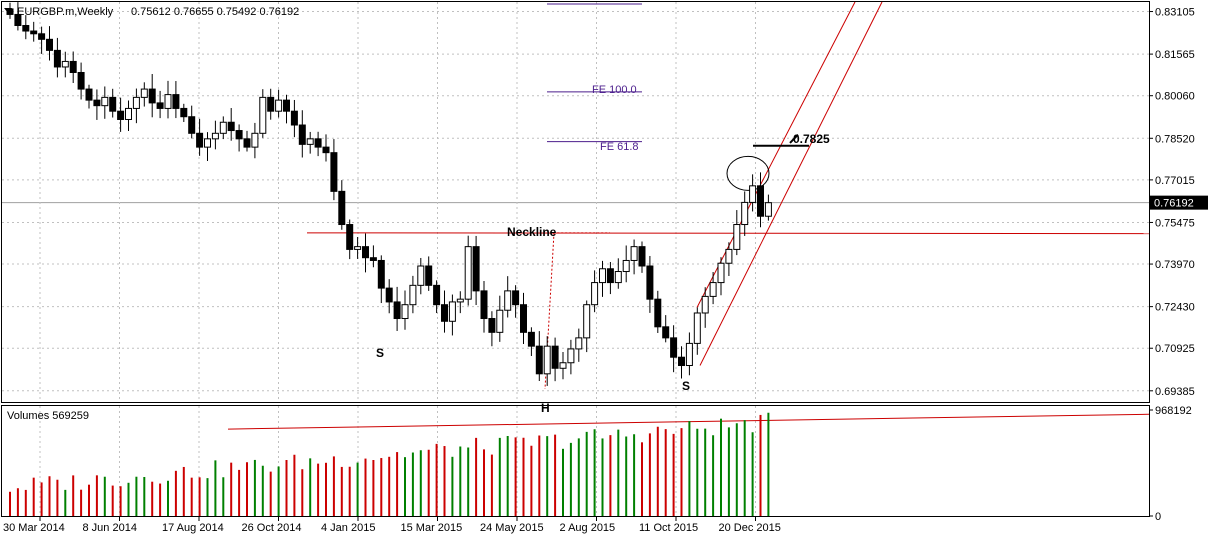 The width and height of the screenshot is (1211, 539). I want to click on y-tick-label: 0.81565, so click(1175, 55).